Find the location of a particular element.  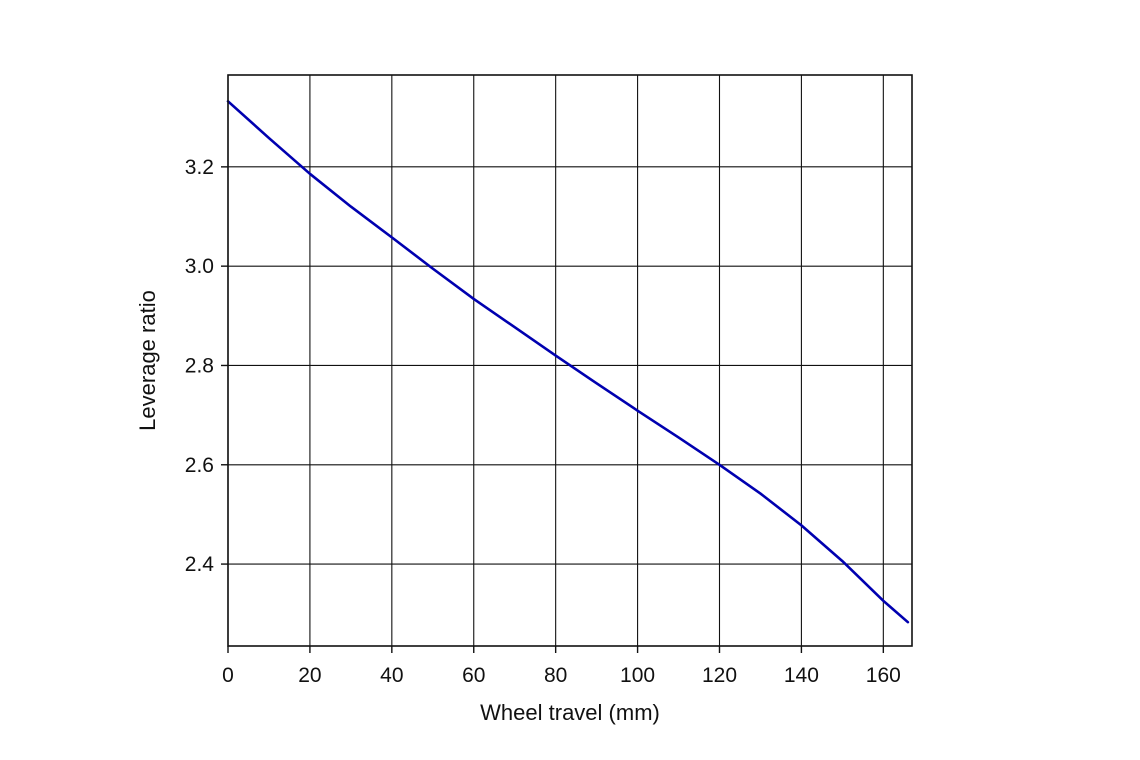

y-tick-label: 2.4 is located at coordinates (200, 564).